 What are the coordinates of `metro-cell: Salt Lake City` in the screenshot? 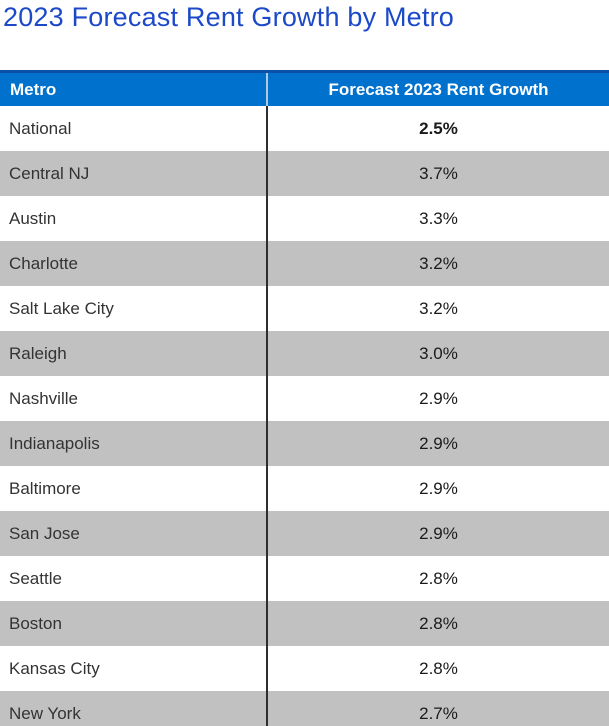 It's located at (134, 308).